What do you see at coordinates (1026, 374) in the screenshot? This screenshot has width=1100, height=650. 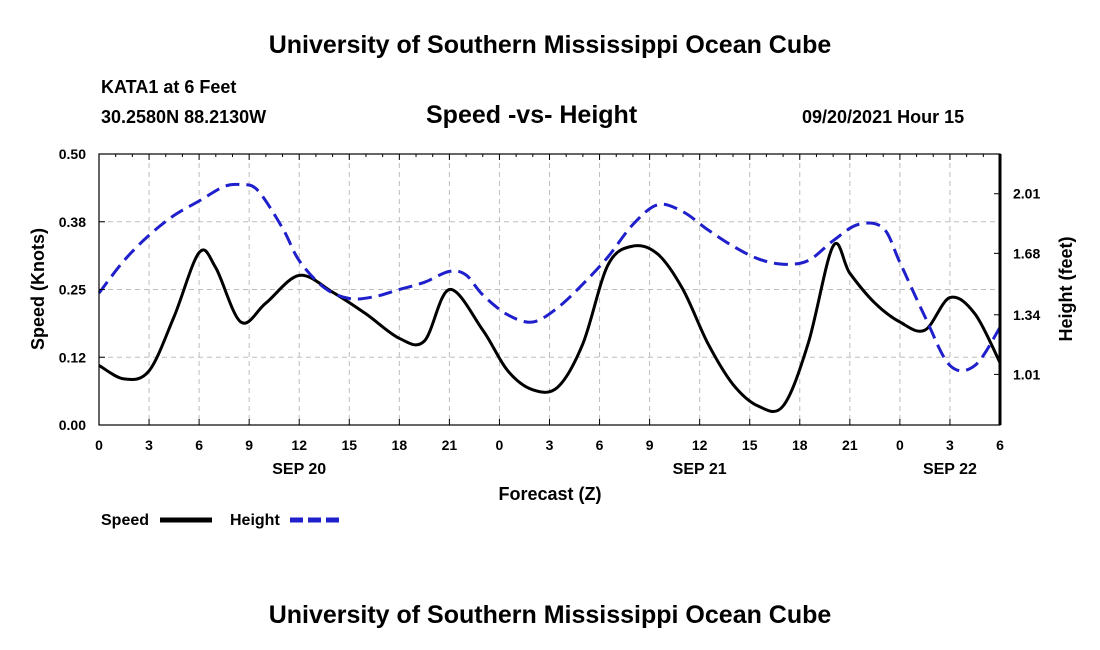 I see `y-right-tick-label: 1.01` at bounding box center [1026, 374].